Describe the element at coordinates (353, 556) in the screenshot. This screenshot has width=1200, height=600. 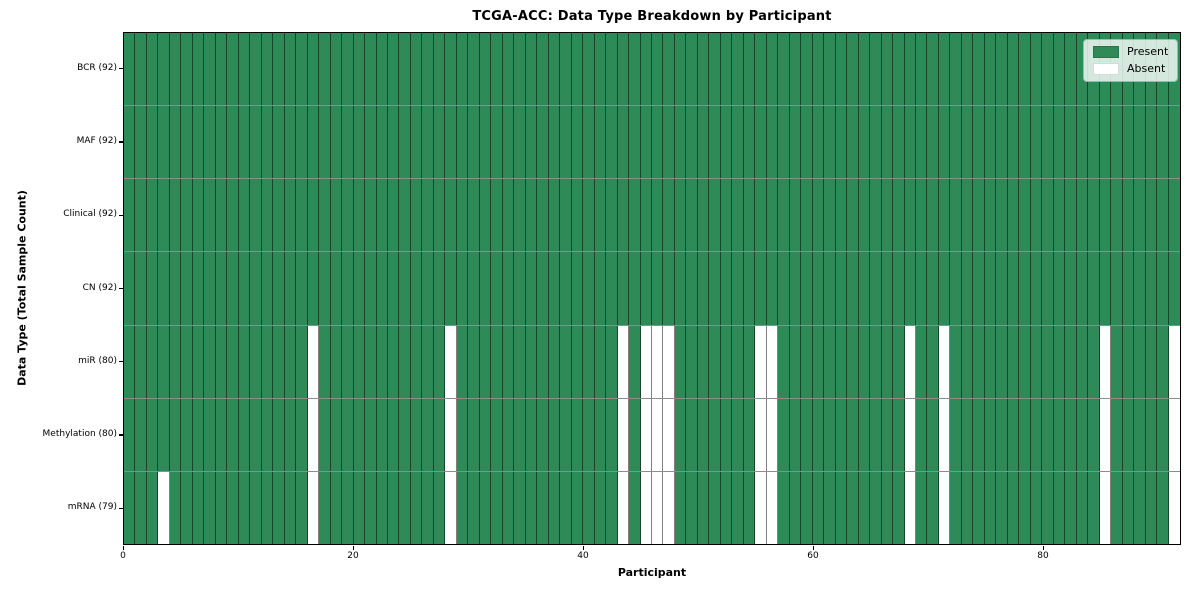
I see `x-tick-label: 20` at that location.